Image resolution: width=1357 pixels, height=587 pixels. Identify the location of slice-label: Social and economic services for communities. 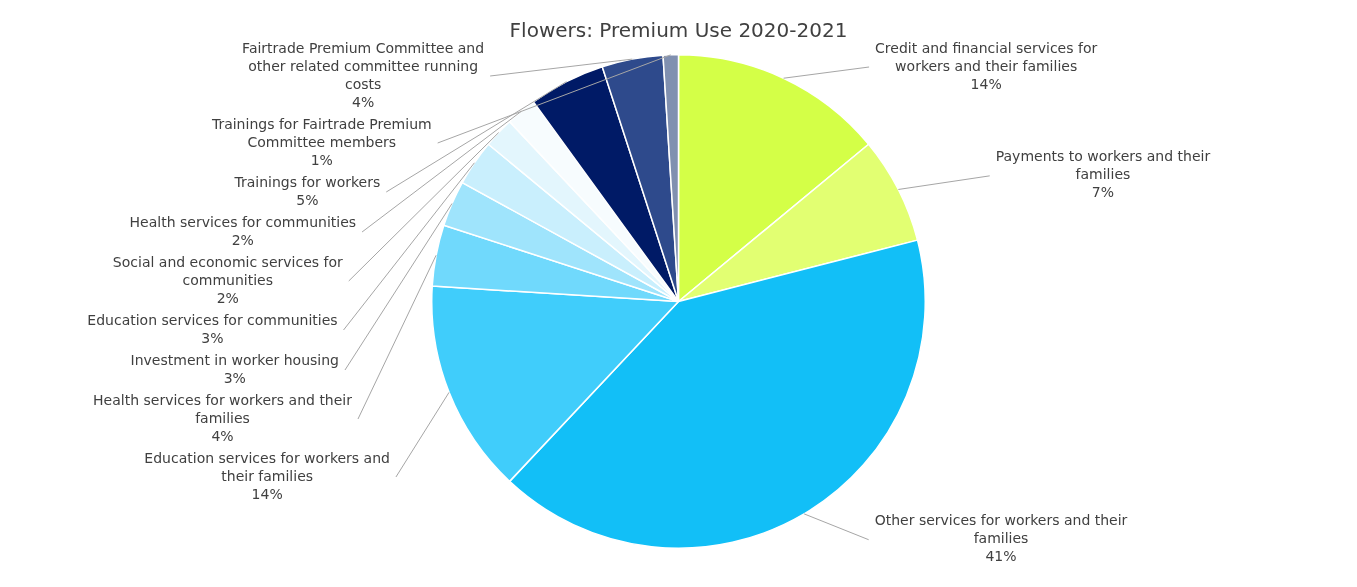
(227, 270).